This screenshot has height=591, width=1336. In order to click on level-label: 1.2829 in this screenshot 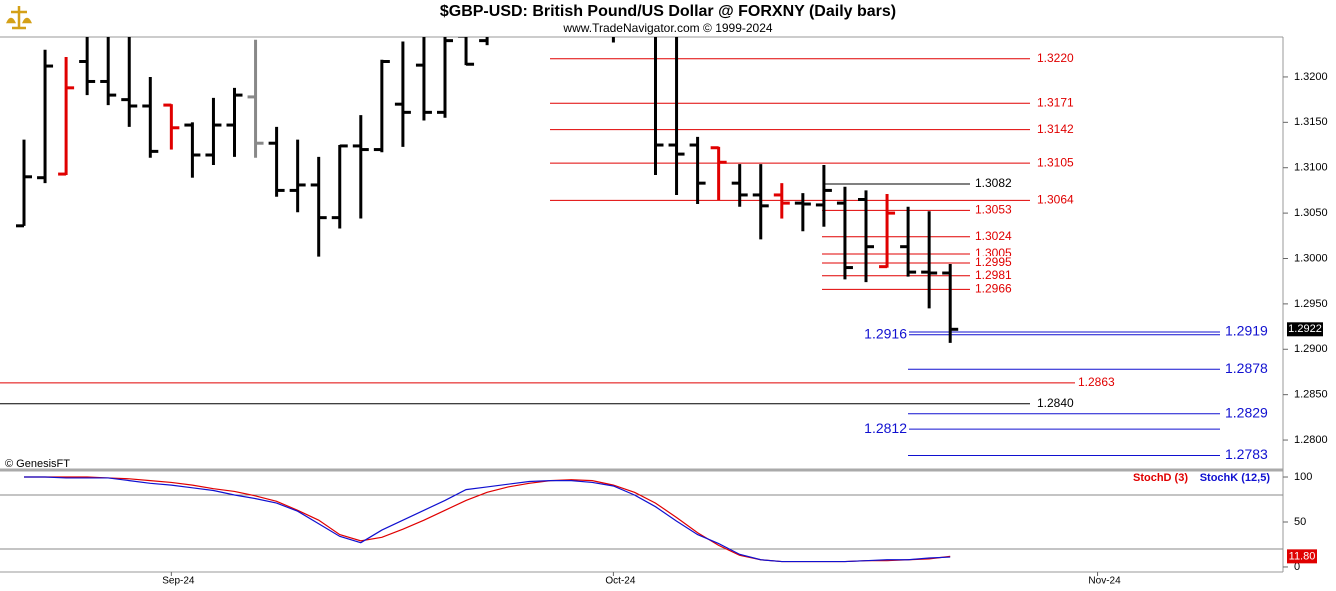, I will do `click(1246, 412)`.